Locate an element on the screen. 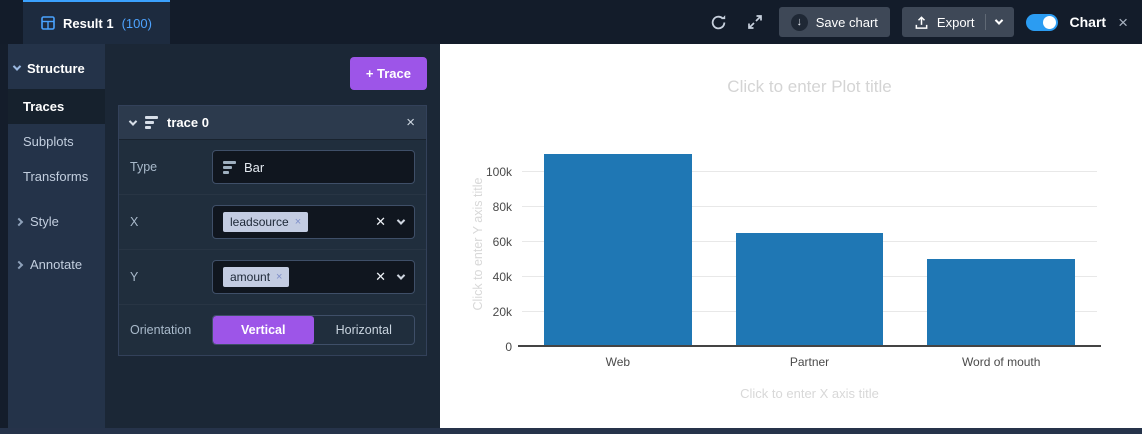 This screenshot has height=434, width=1142. sidebar-item-label: Structure is located at coordinates (56, 68).